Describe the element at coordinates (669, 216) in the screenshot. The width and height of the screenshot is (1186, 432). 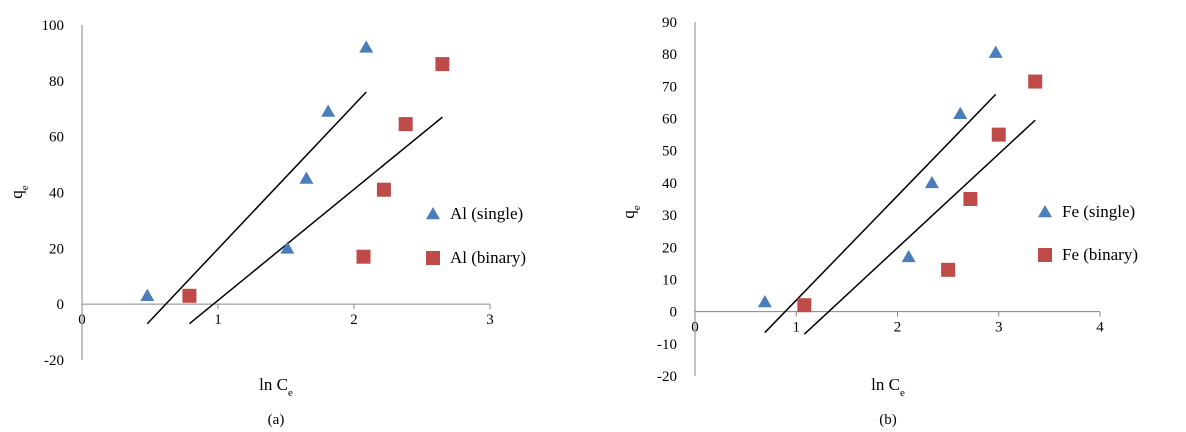
I see `y-tick-label: 30` at that location.